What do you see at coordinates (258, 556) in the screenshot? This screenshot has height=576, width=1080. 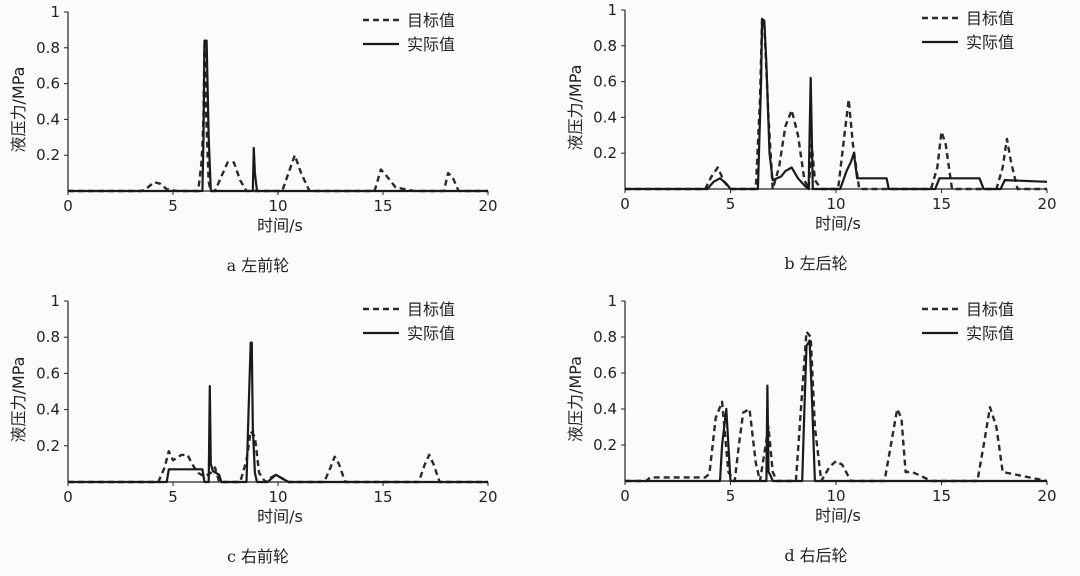 I see `panel-caption: c 右前轮` at bounding box center [258, 556].